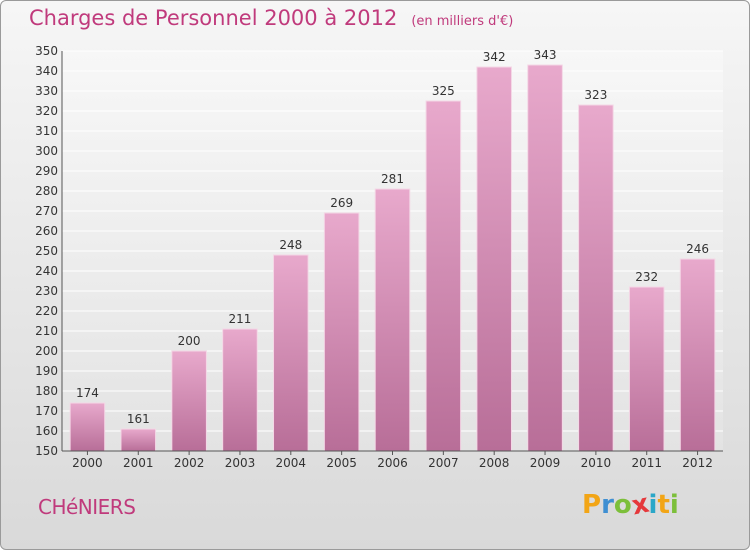  What do you see at coordinates (697, 355) in the screenshot?
I see `bar-2012` at bounding box center [697, 355].